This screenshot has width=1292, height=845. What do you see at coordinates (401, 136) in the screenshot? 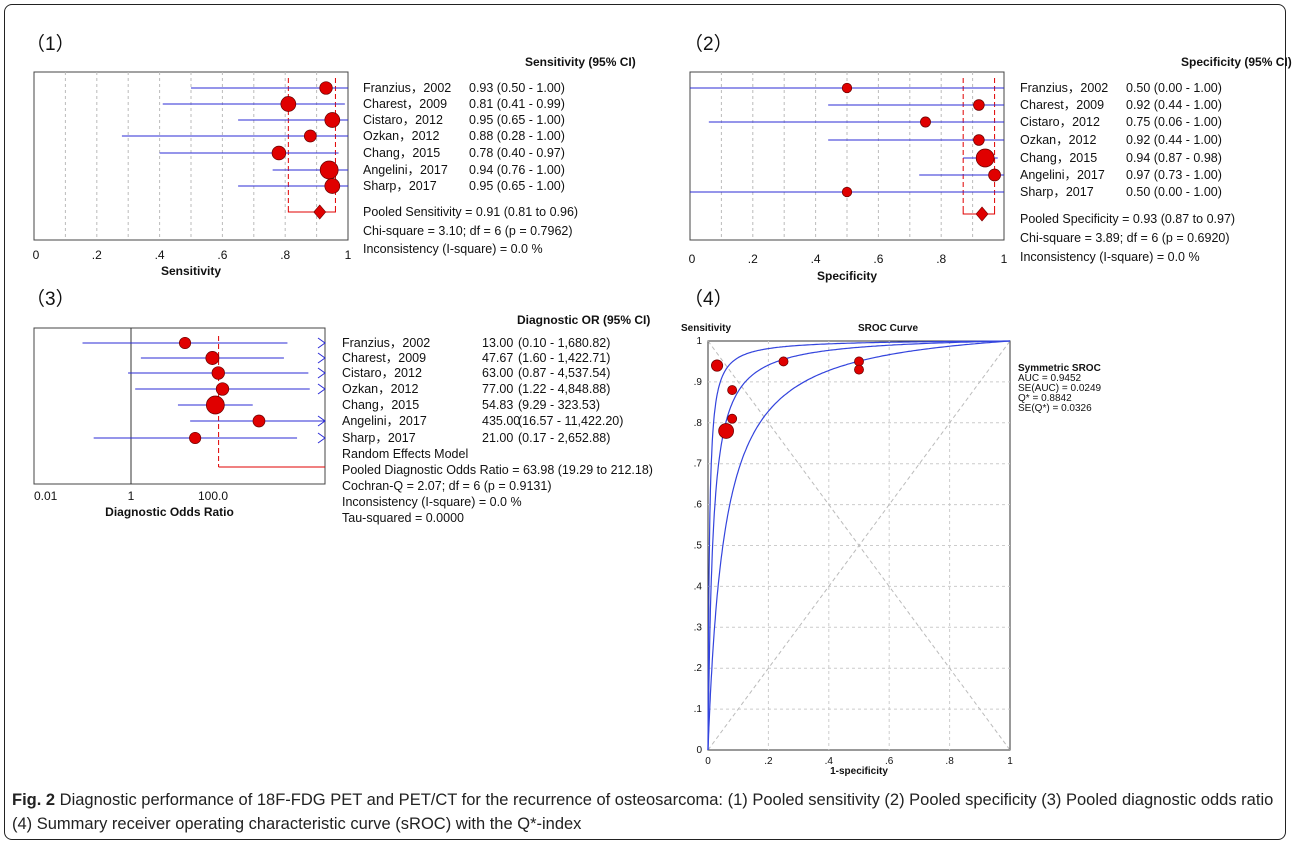
I see `panel1-study-name: Ozkan，2012` at bounding box center [401, 136].